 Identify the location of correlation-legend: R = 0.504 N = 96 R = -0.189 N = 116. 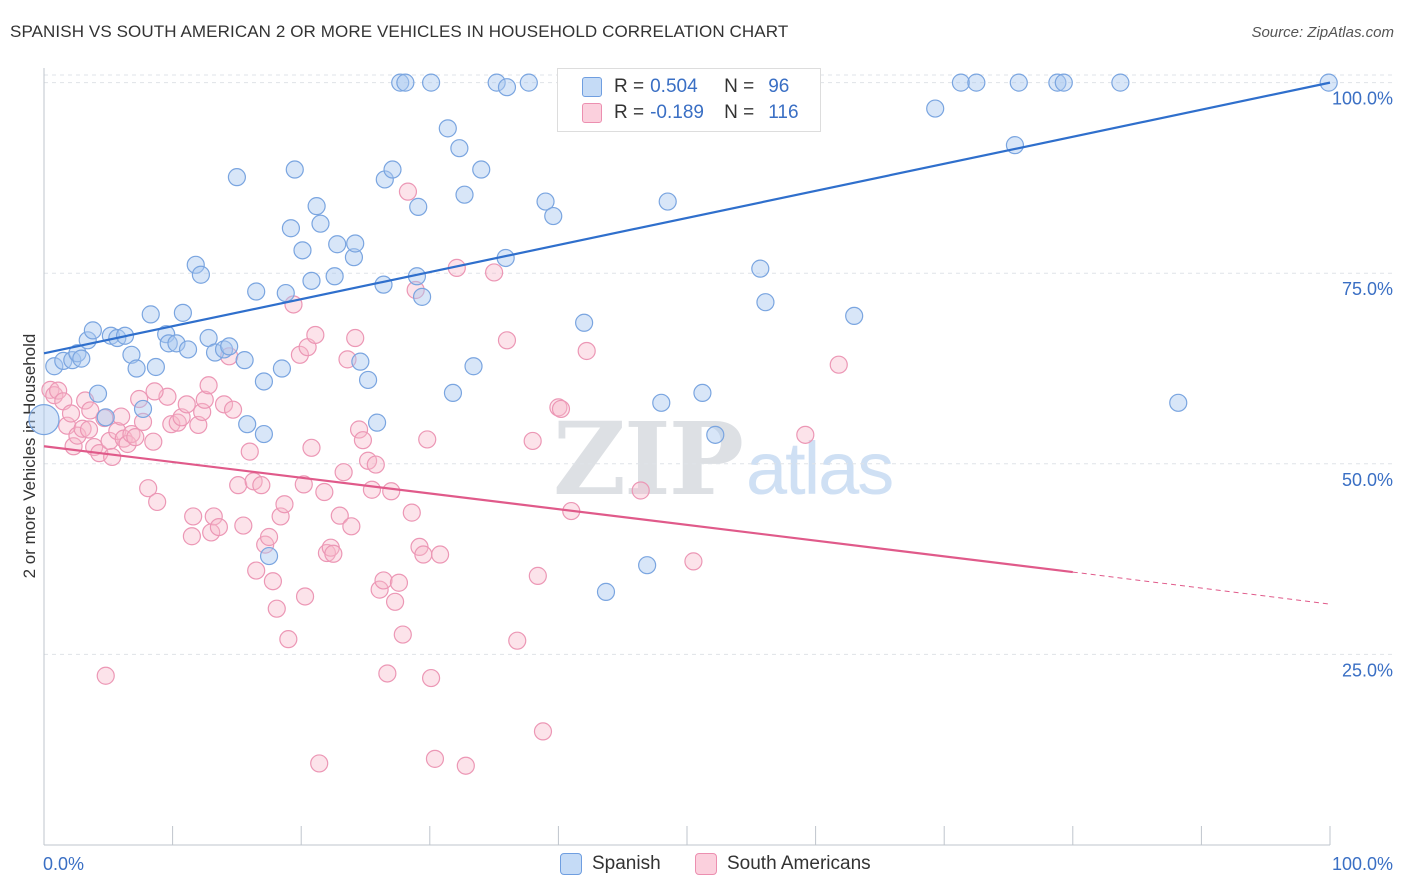
(689, 100).